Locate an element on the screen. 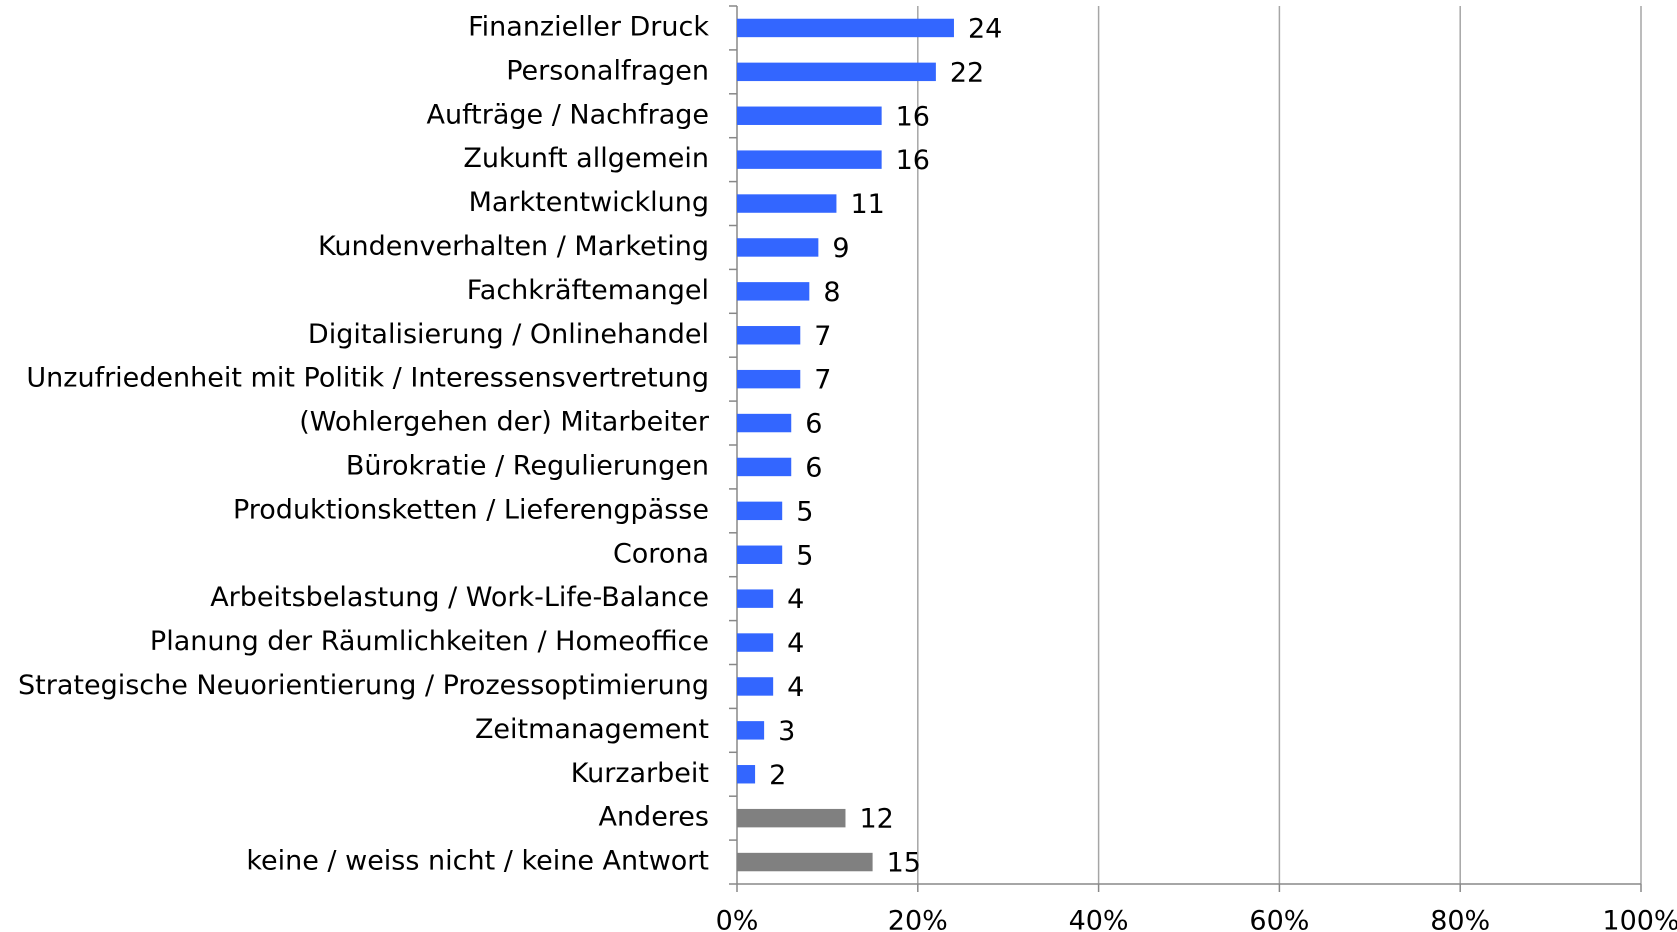 The height and width of the screenshot is (932, 1677). y-tick-label: Kundenverhalten / Marketing is located at coordinates (513, 246).